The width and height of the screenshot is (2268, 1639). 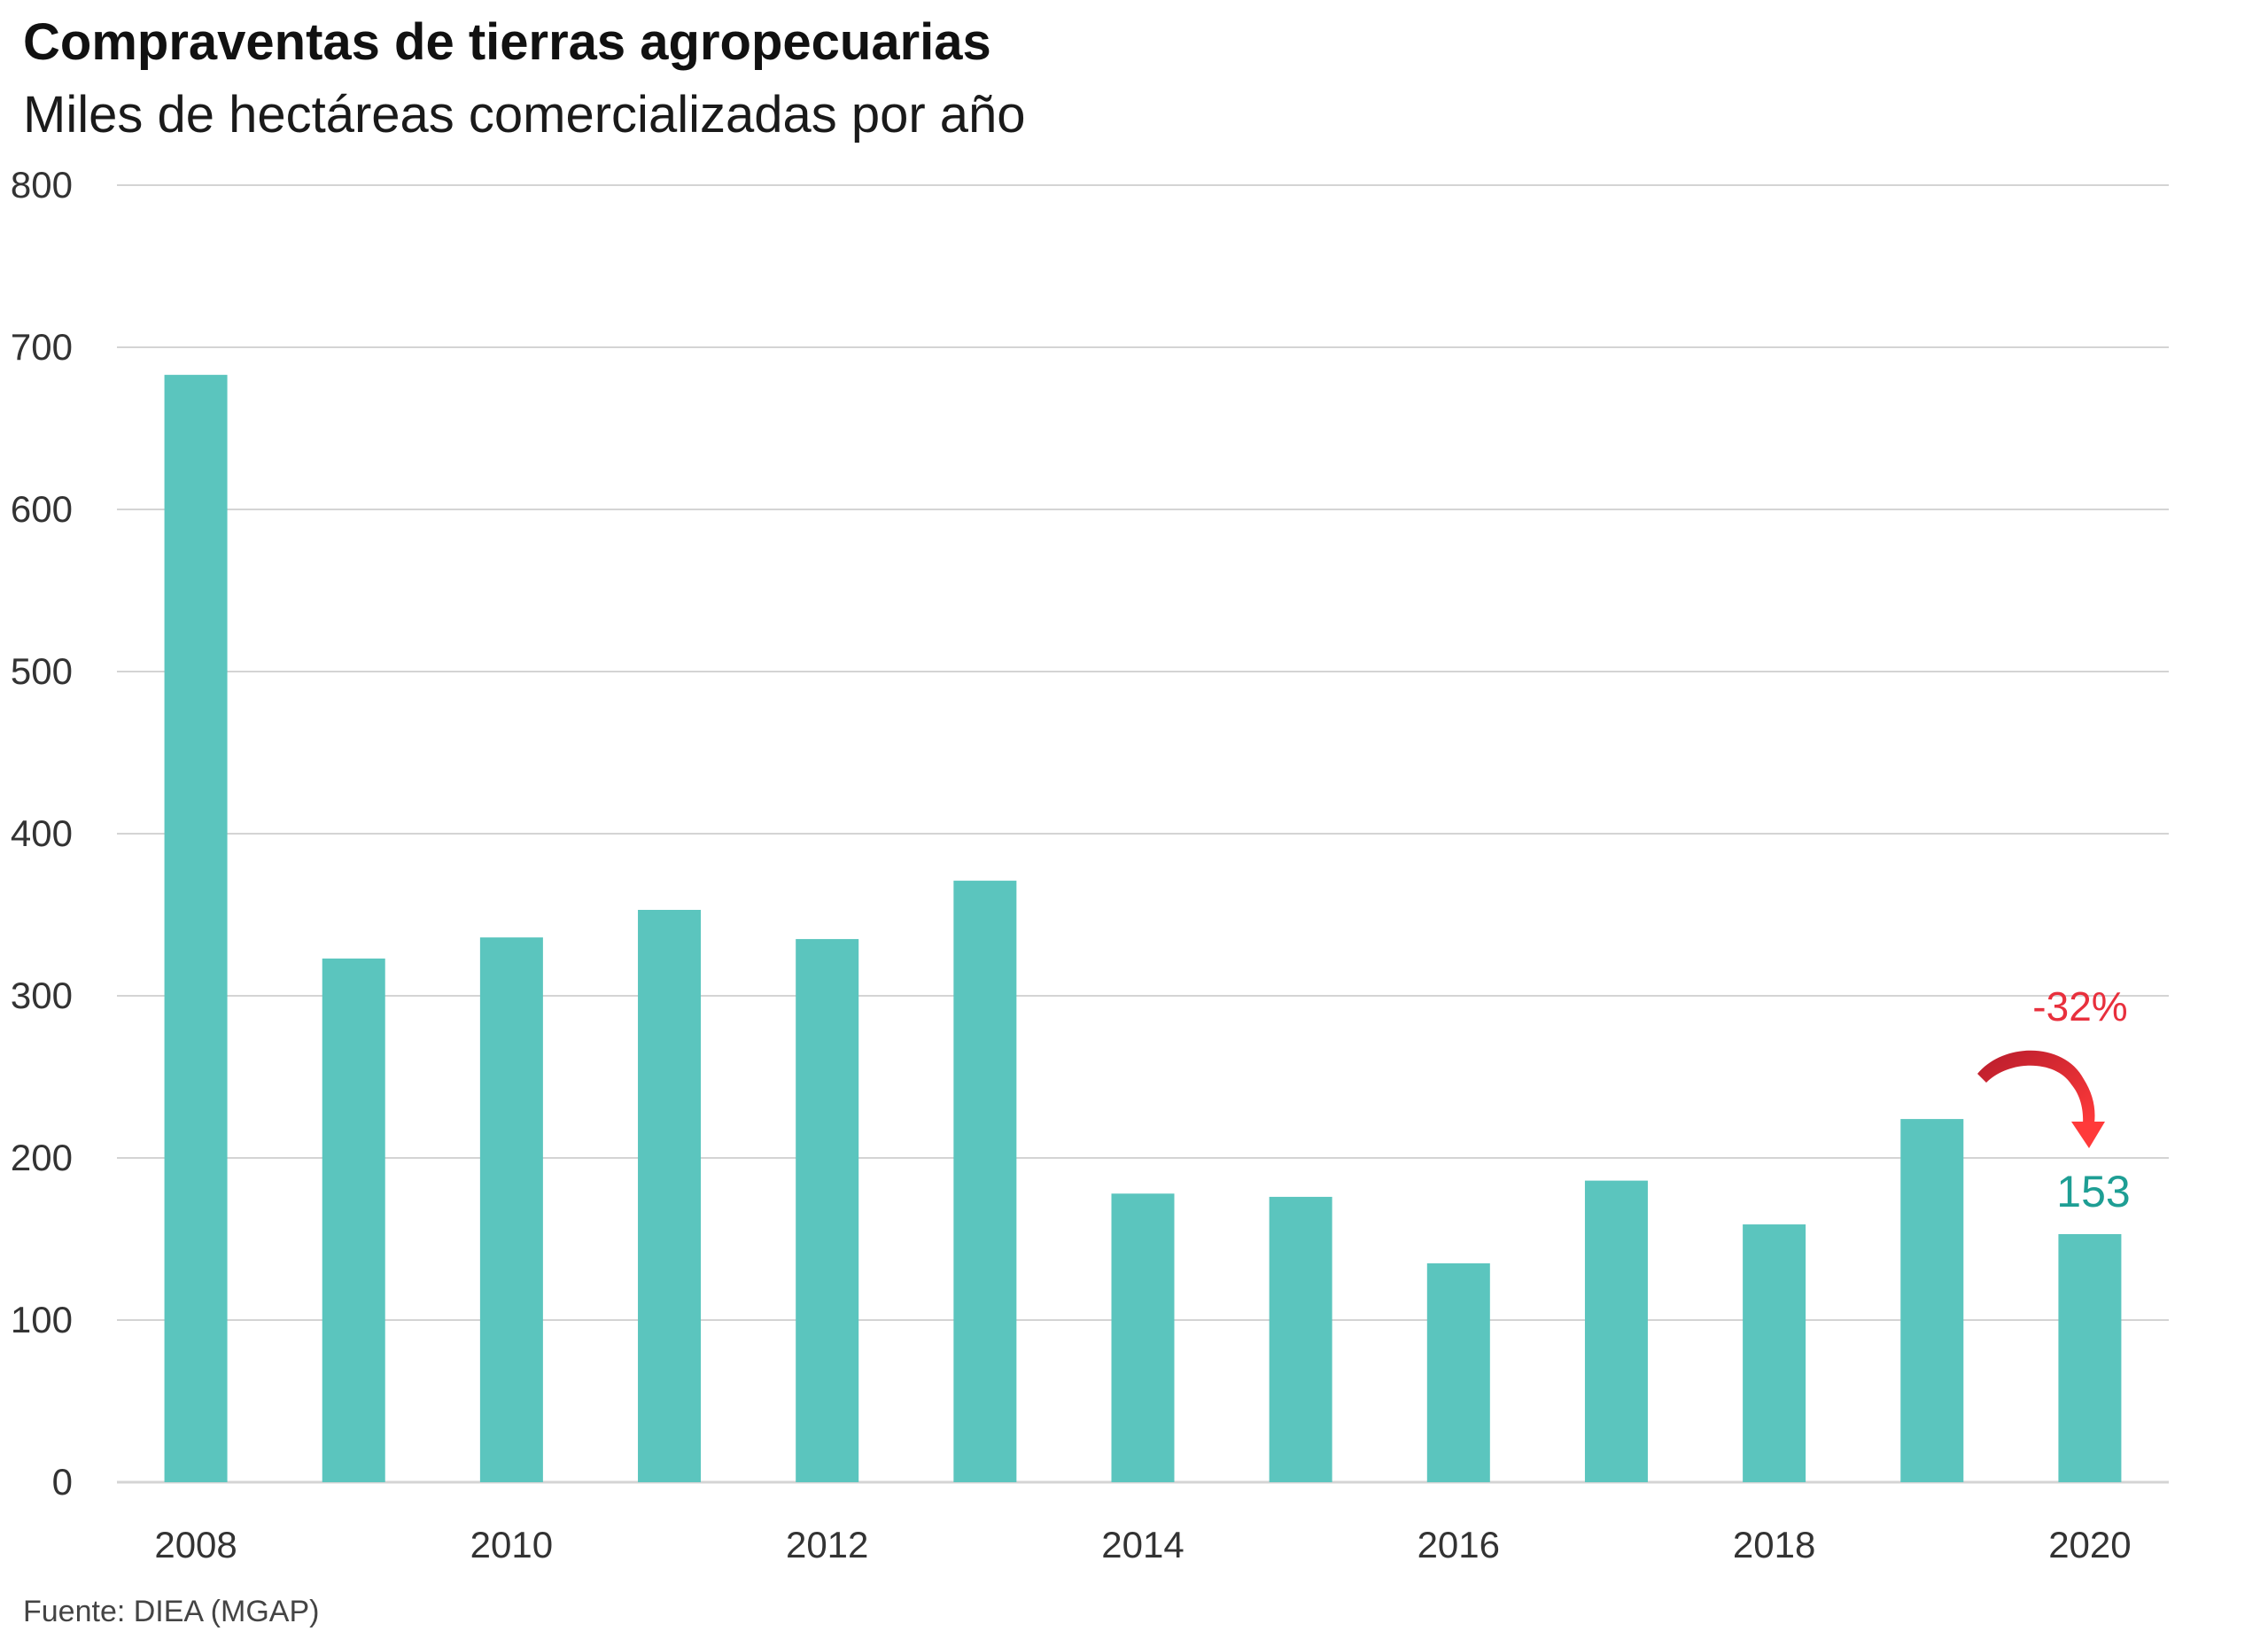 I want to click on x-axis-tick-labels: 2008 2010 2012 2014 2016 2018 2020, so click(x=1142, y=1544).